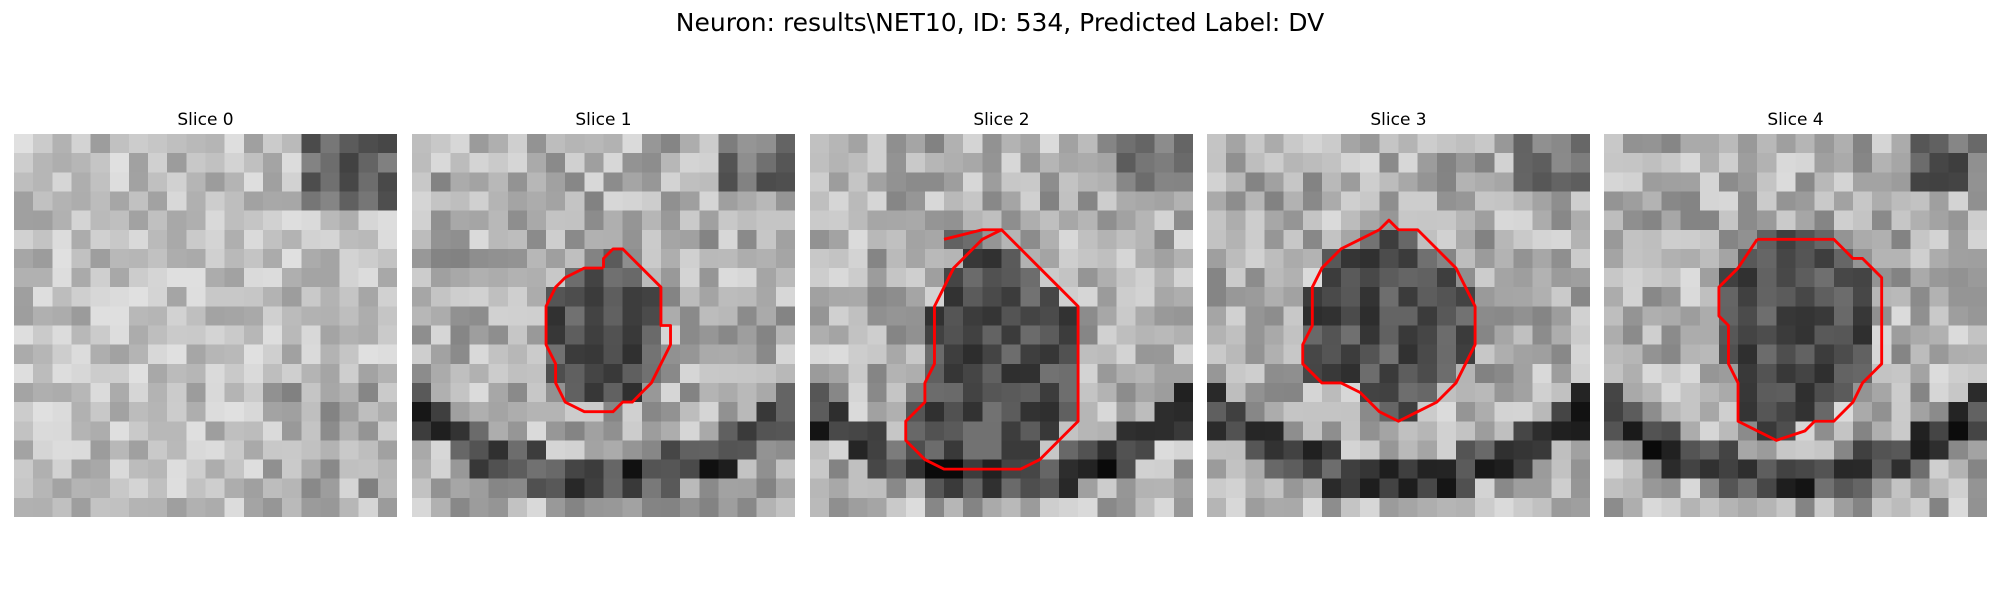 The height and width of the screenshot is (600, 2000). I want to click on slice-panel-0: Slice 0, so click(205, 312).